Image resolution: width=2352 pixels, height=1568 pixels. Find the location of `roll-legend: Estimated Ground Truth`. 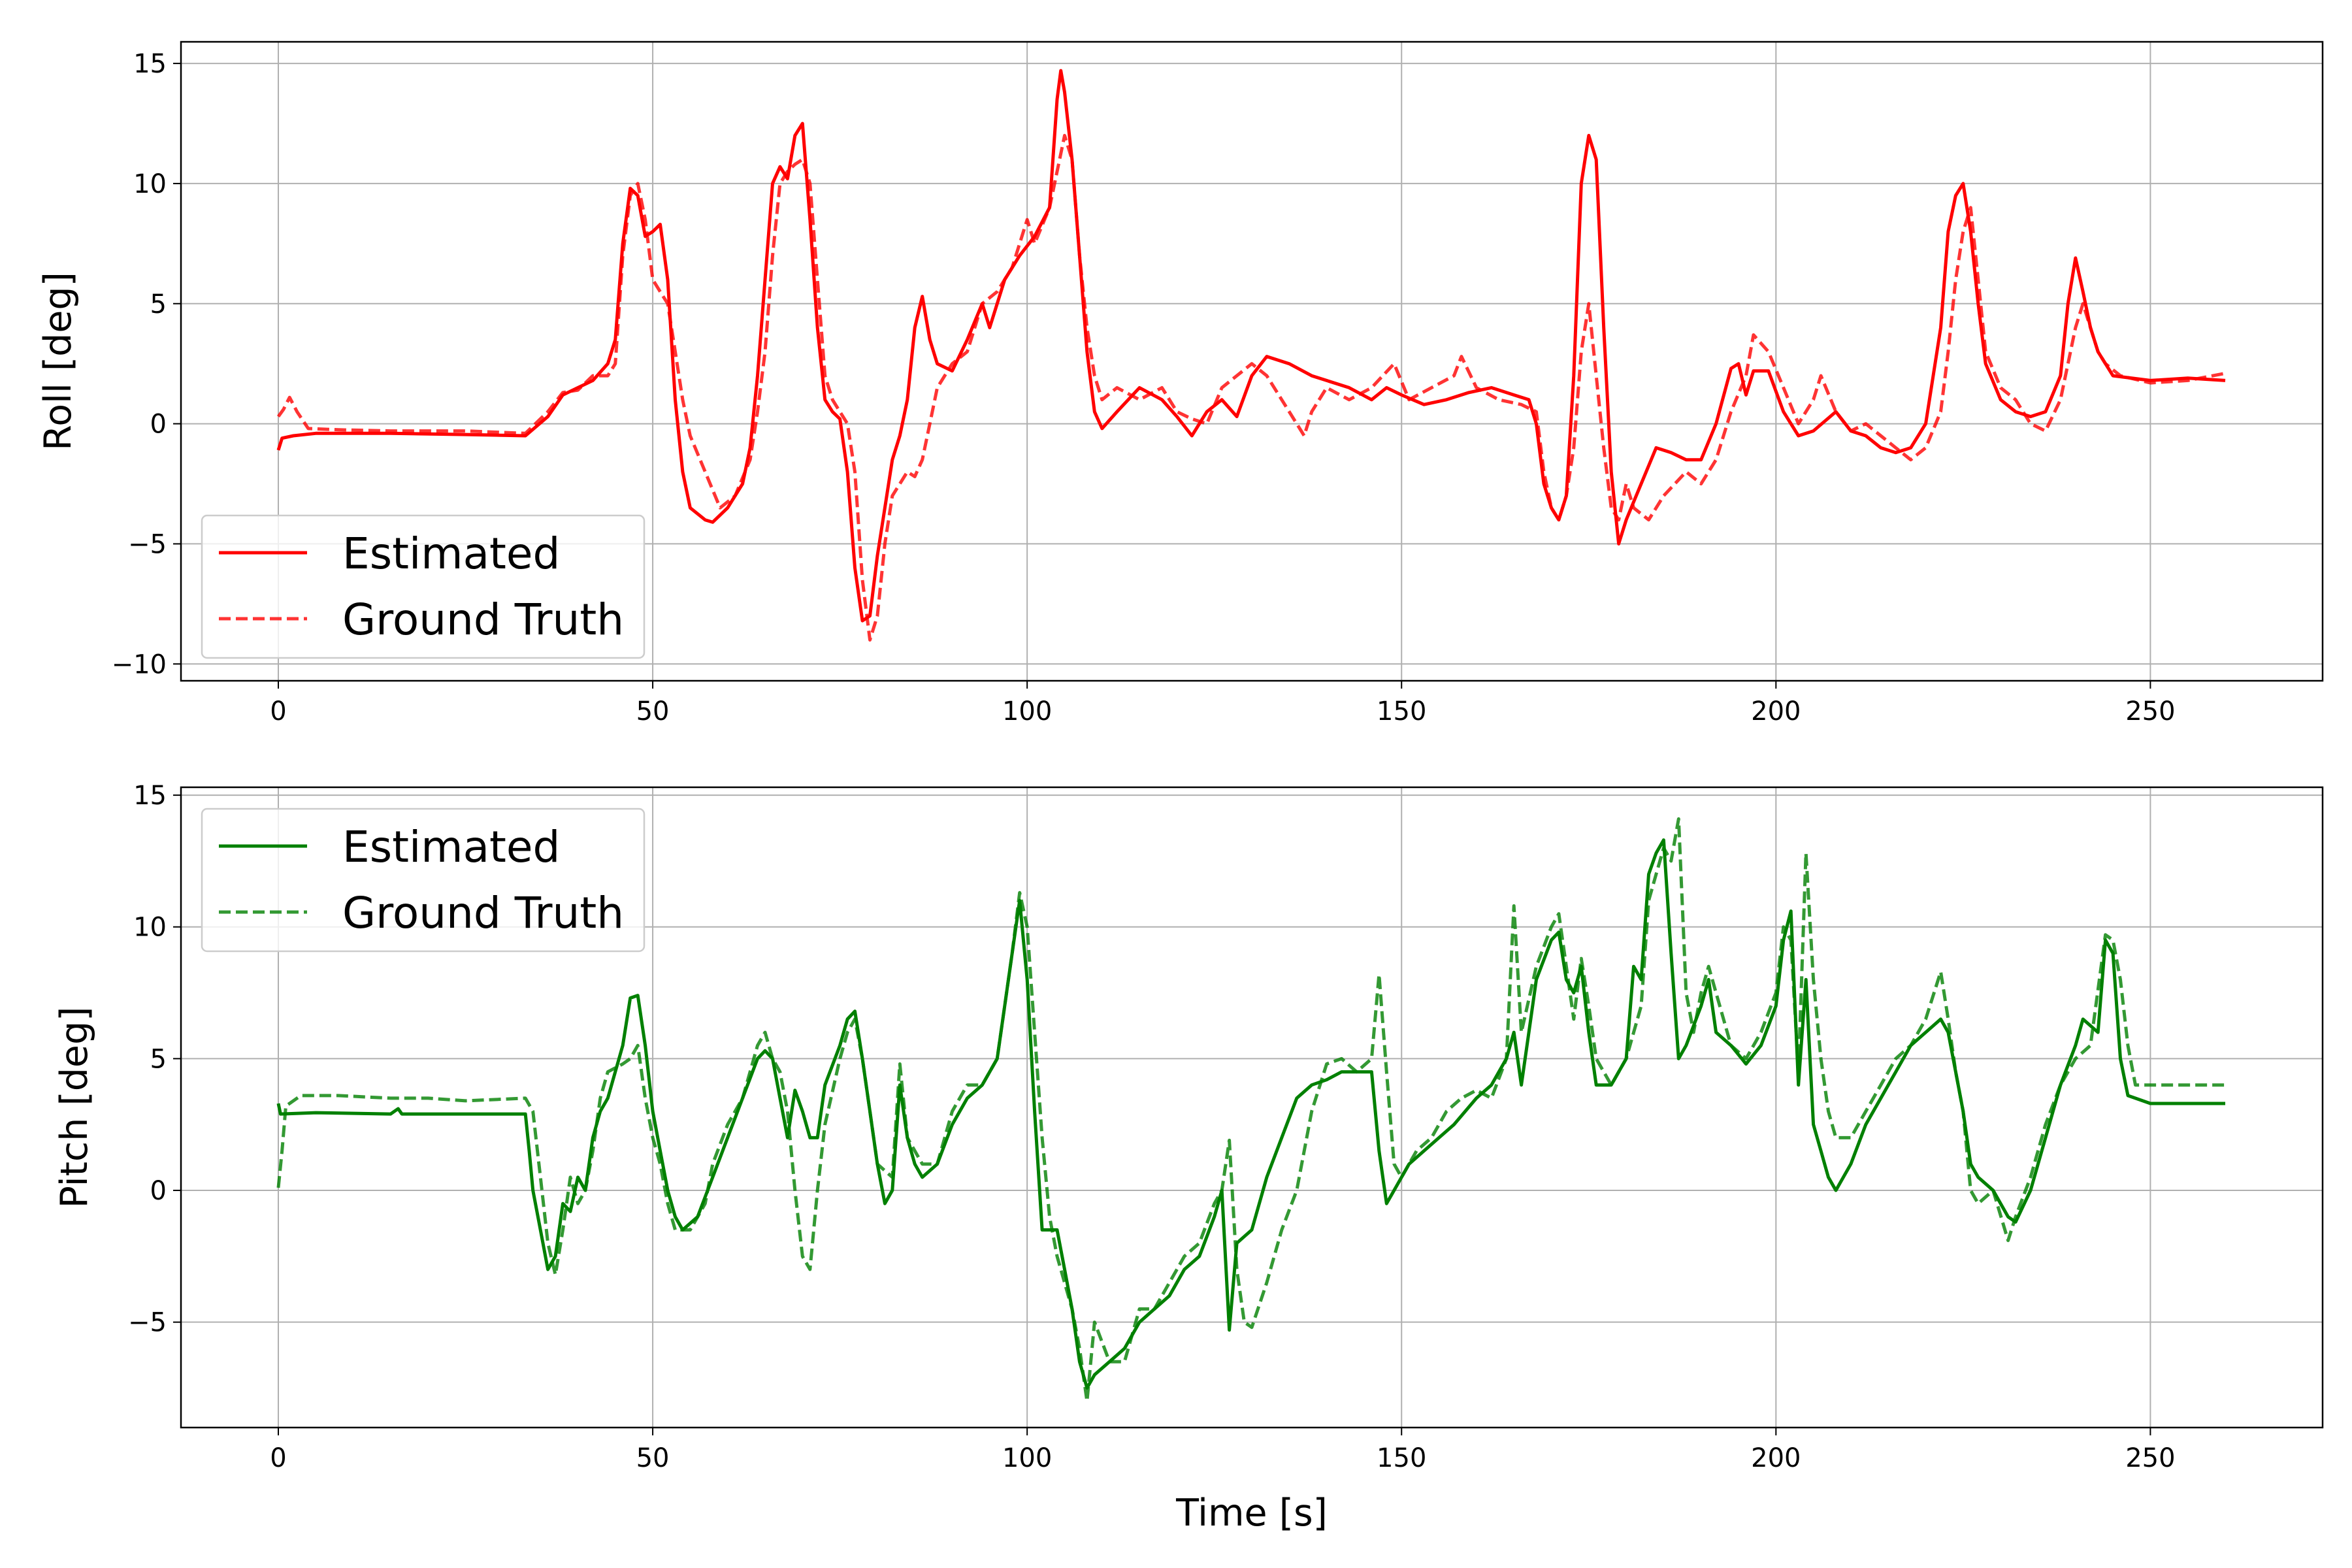

roll-legend: Estimated Ground Truth is located at coordinates (423, 586).